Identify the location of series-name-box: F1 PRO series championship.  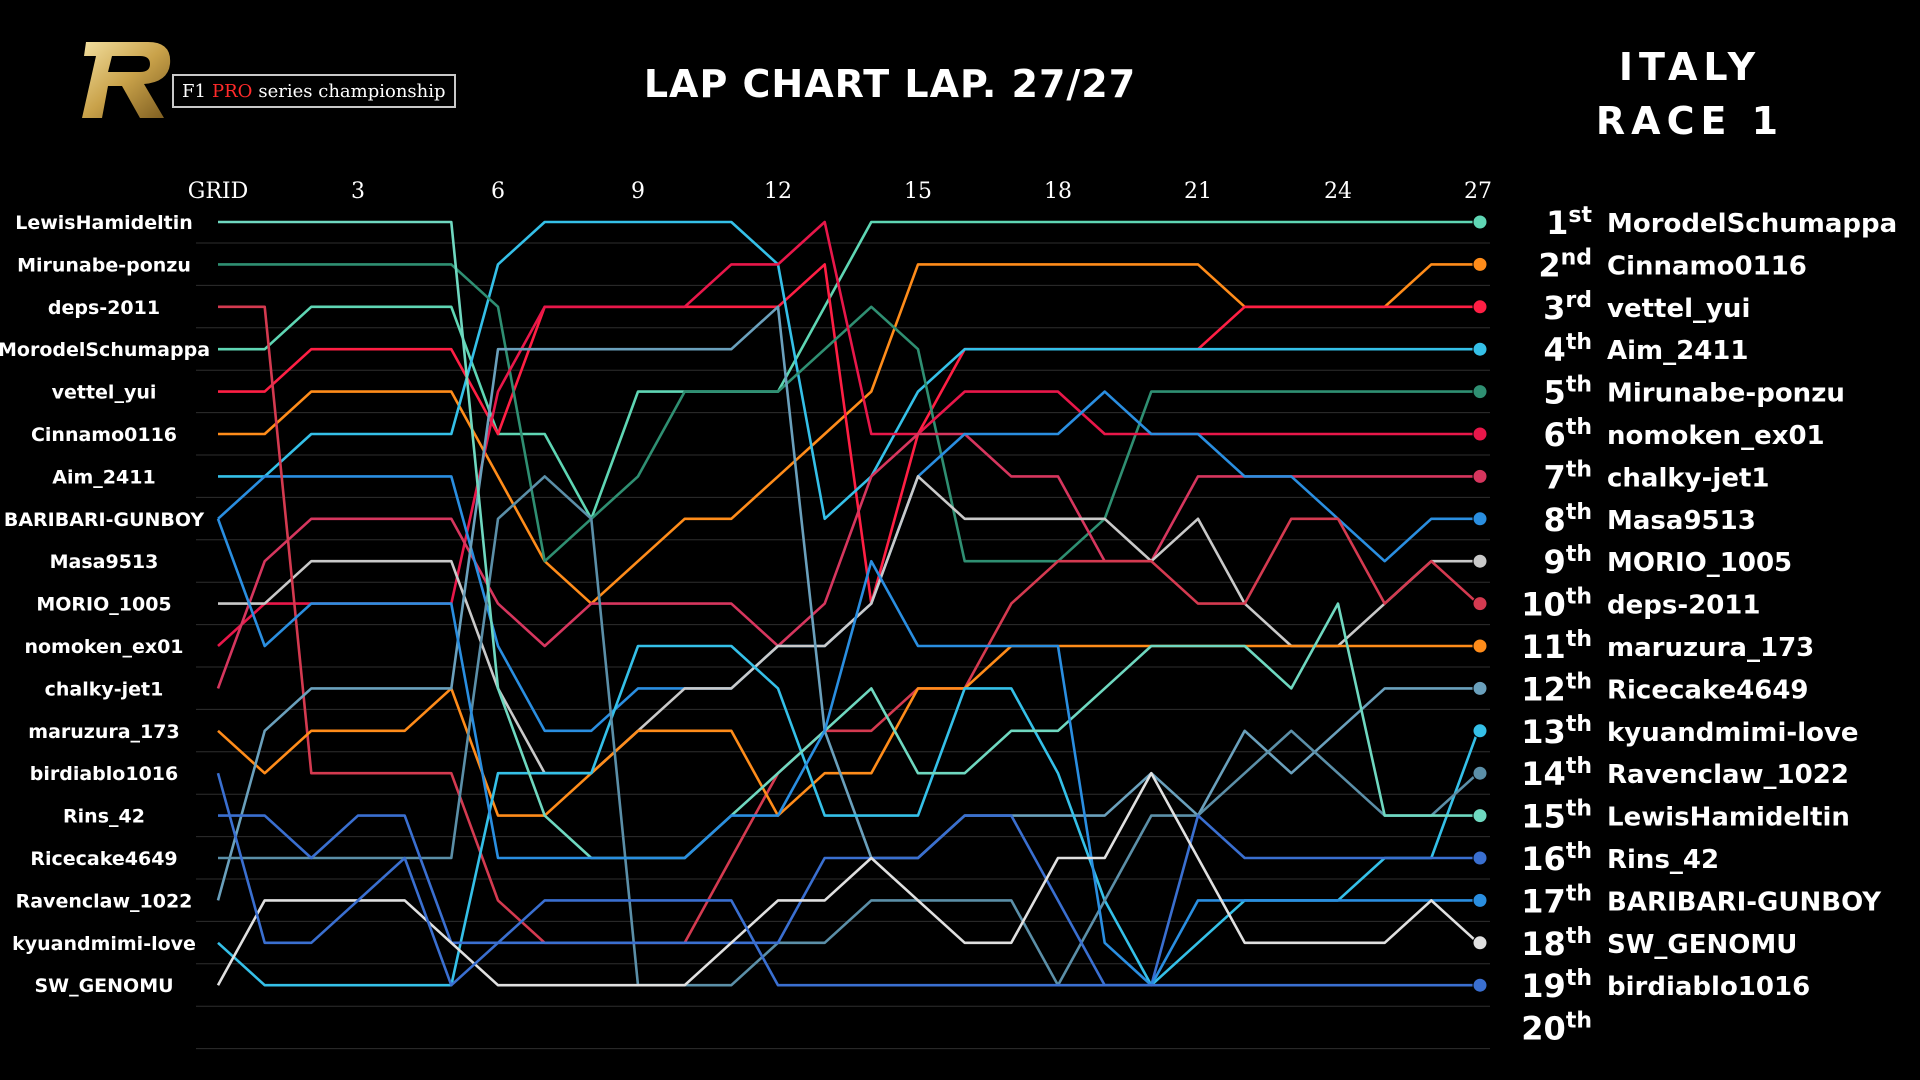
(314, 91).